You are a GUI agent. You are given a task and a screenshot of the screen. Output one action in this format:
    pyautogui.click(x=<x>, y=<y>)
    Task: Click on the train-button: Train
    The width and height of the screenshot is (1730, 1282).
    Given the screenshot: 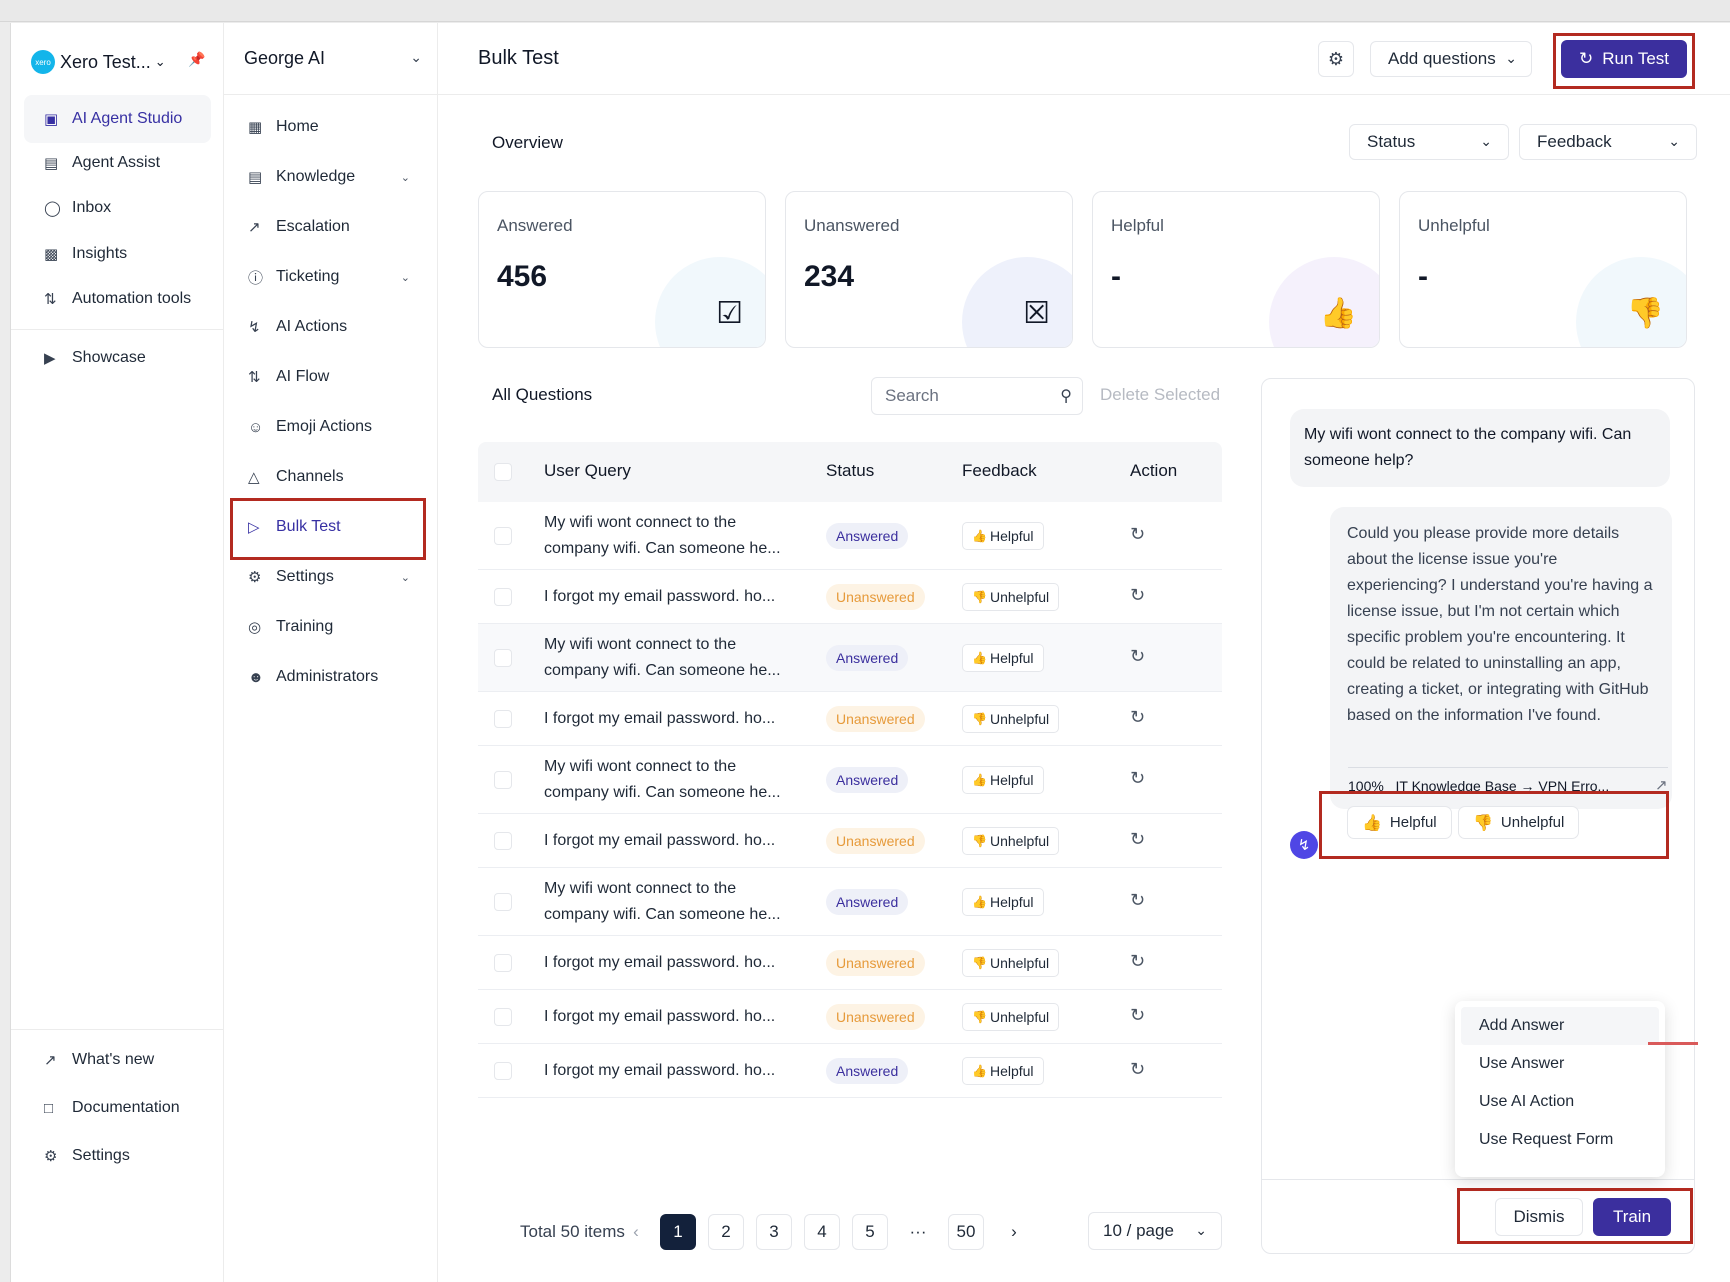 What is the action you would take?
    pyautogui.click(x=1632, y=1217)
    